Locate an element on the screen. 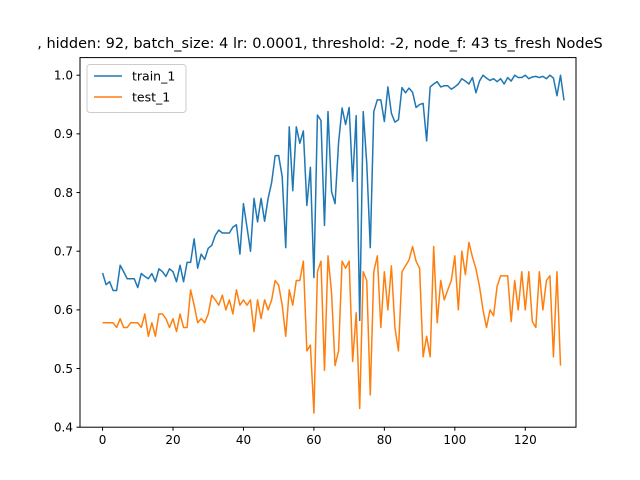  legend-label-train-1: train_1 is located at coordinates (153, 76).